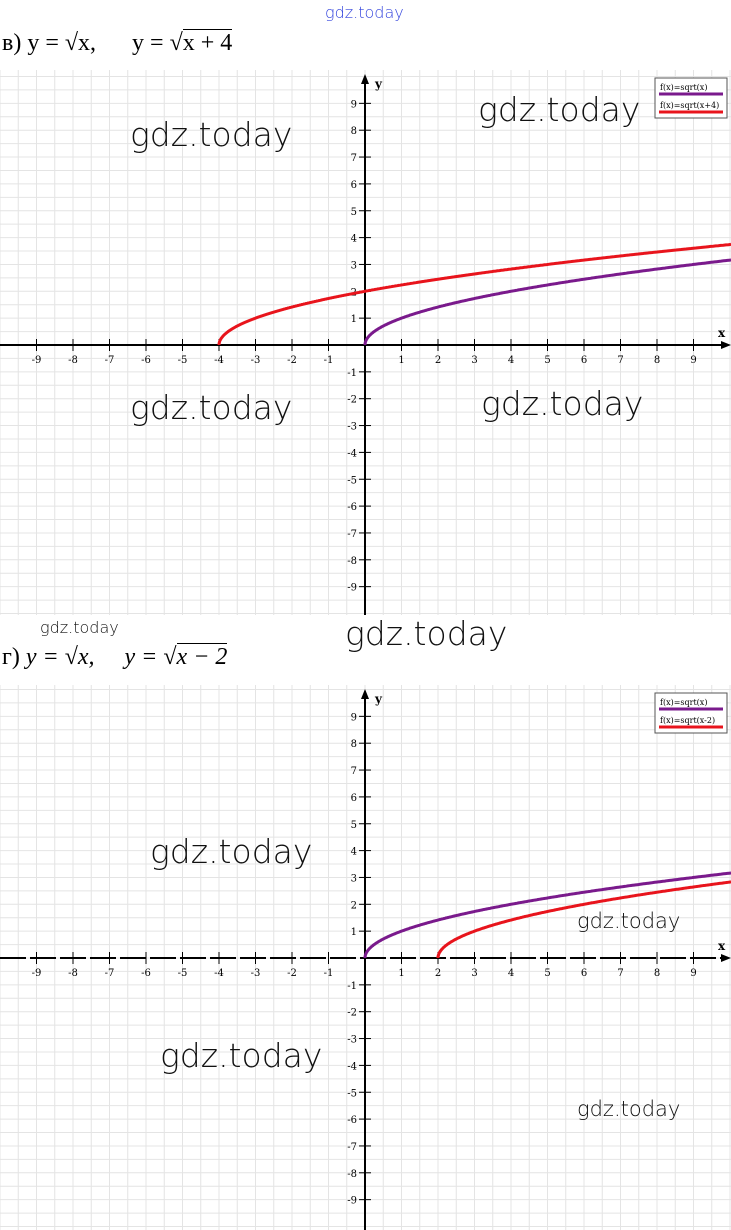 The width and height of the screenshot is (731, 1230). I want to click on y-tick-label: -6, so click(352, 507).